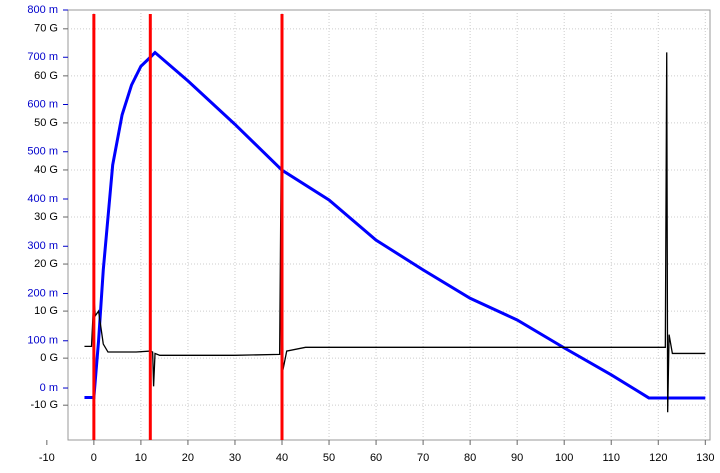 Image resolution: width=720 pixels, height=473 pixels. Describe the element at coordinates (42, 293) in the screenshot. I see `y2-tick-label: 200 m` at that location.